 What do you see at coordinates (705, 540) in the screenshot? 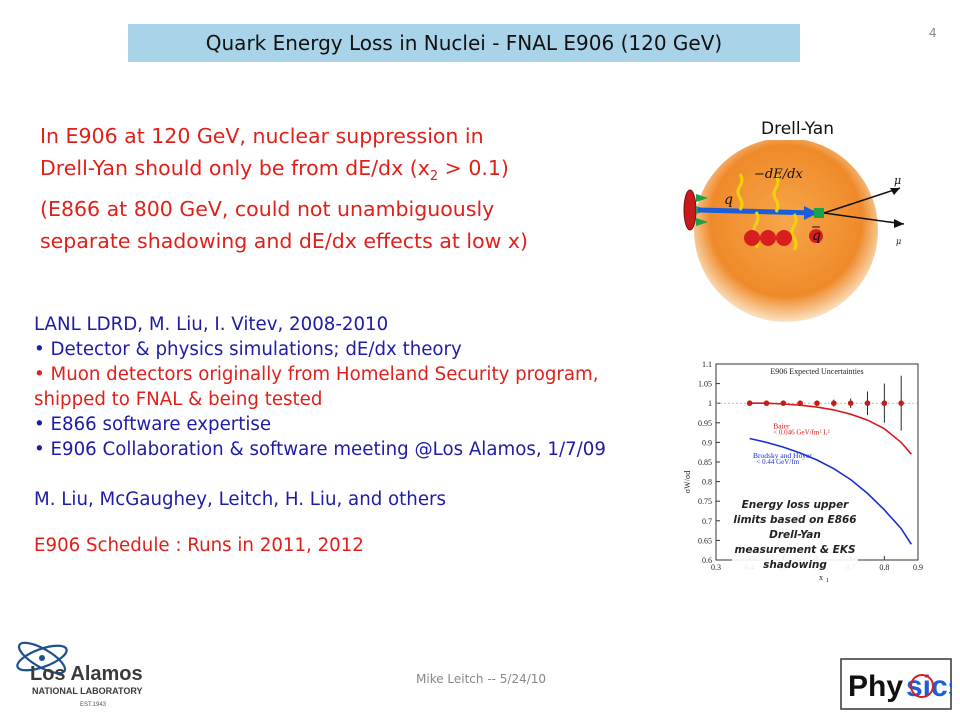
I see `y-tick-label: 0.65` at bounding box center [705, 540].